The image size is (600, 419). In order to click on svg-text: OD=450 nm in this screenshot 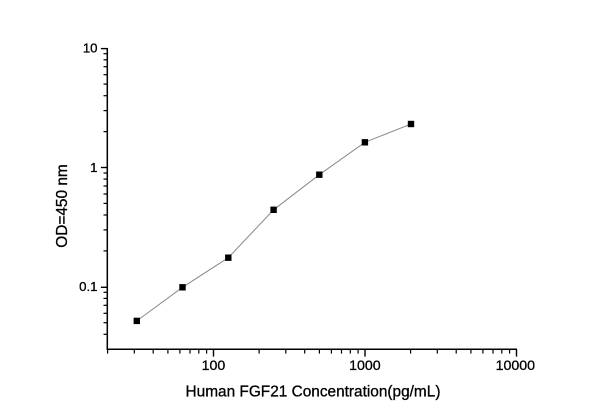, I will do `click(62, 205)`.